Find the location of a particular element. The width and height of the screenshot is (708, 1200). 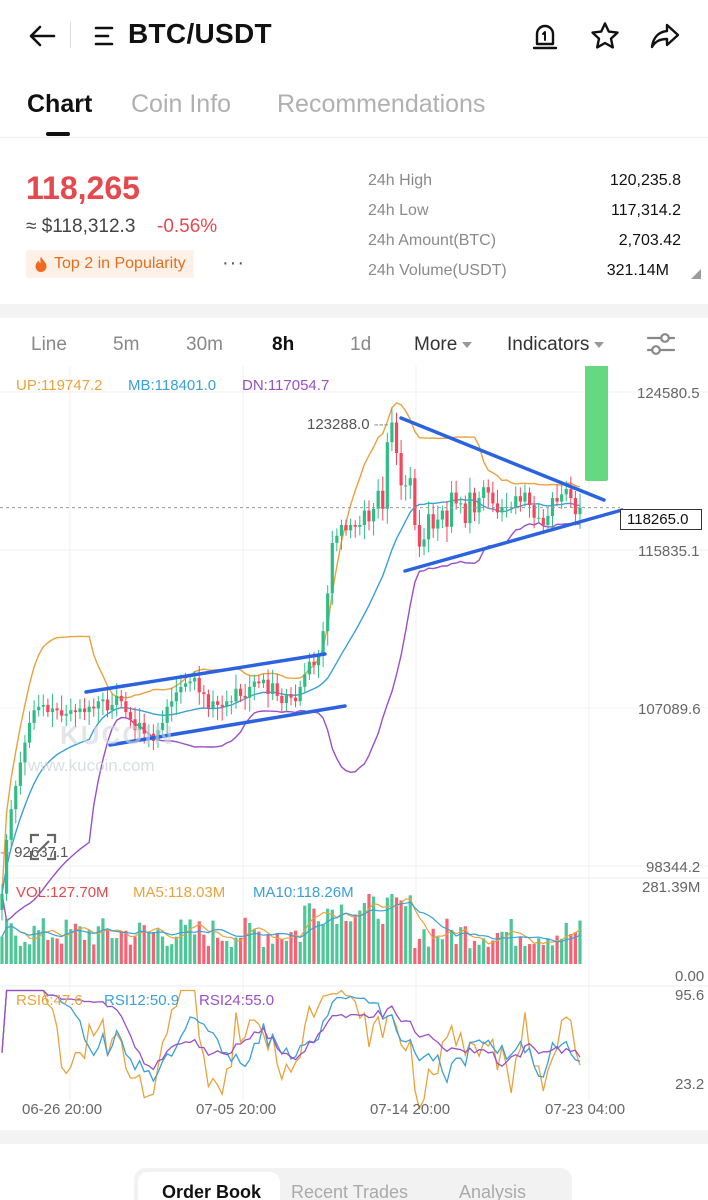

last-price: 118,265 is located at coordinates (83, 188).